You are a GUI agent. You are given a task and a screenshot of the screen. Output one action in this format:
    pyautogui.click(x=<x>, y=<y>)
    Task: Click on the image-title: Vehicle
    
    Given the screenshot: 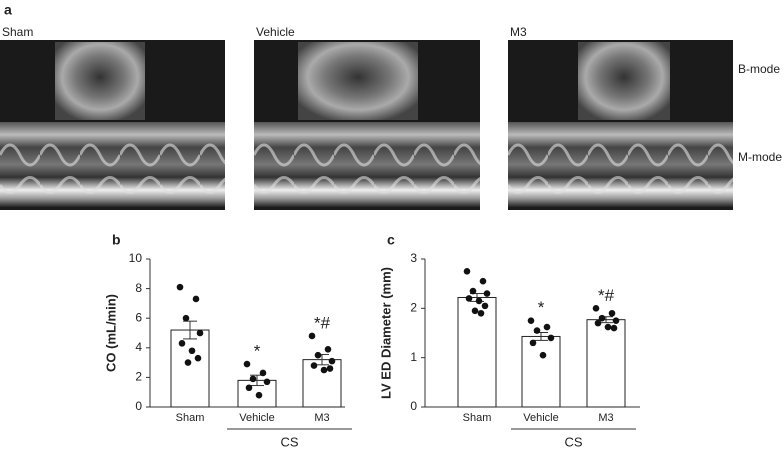 What is the action you would take?
    pyautogui.click(x=275, y=32)
    